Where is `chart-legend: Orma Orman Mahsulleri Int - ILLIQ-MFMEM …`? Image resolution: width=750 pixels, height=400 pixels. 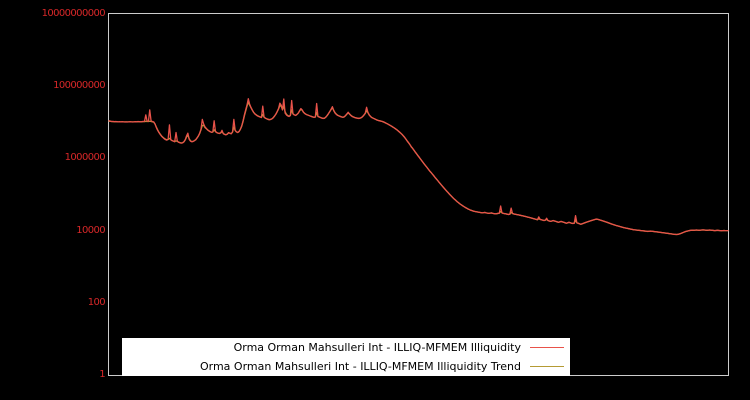 chart-legend: Orma Orman Mahsulleri Int - ILLIQ-MFMEM … is located at coordinates (346, 357).